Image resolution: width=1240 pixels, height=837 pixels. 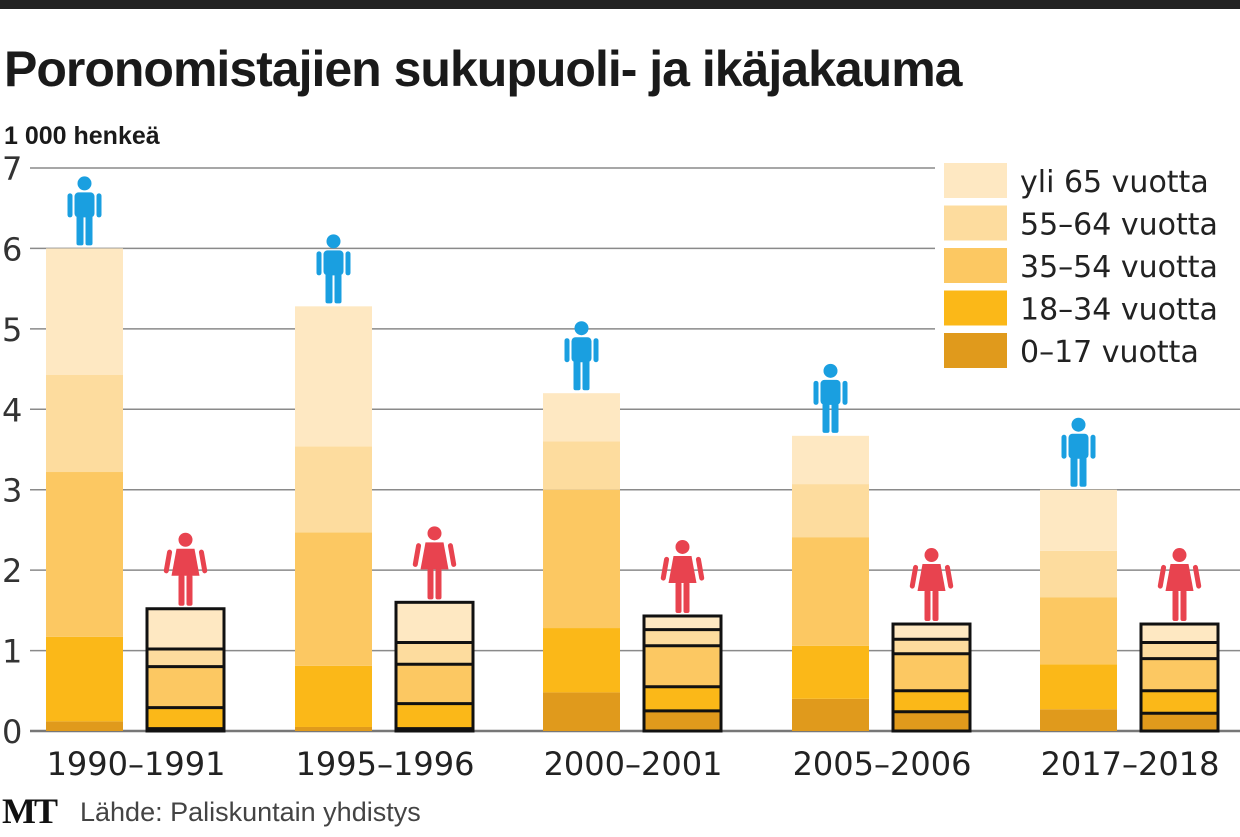 I want to click on x-tick-label: 1990–1991, so click(x=136, y=764).